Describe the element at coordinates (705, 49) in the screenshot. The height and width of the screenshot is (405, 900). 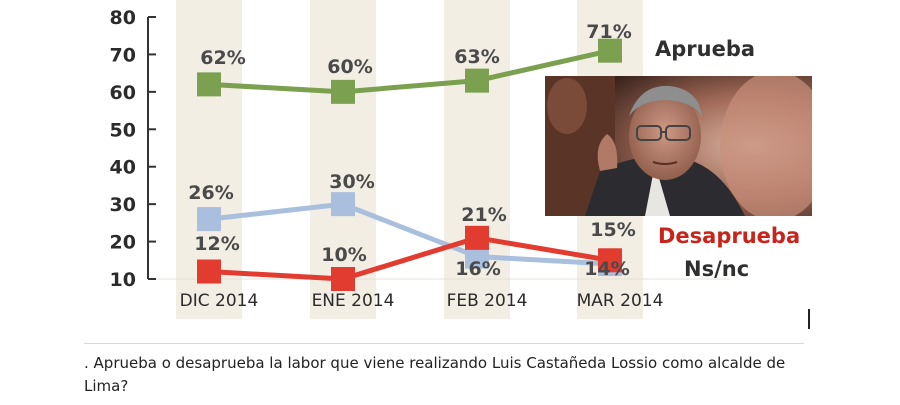
I see `series-name: Aprueba` at that location.